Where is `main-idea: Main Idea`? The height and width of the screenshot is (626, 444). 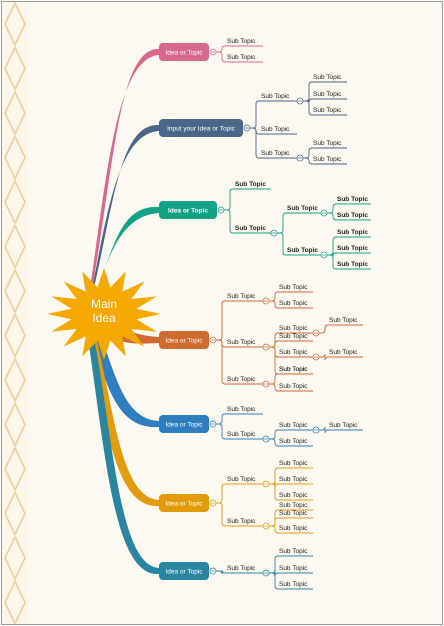
main-idea: Main Idea is located at coordinates (104, 314).